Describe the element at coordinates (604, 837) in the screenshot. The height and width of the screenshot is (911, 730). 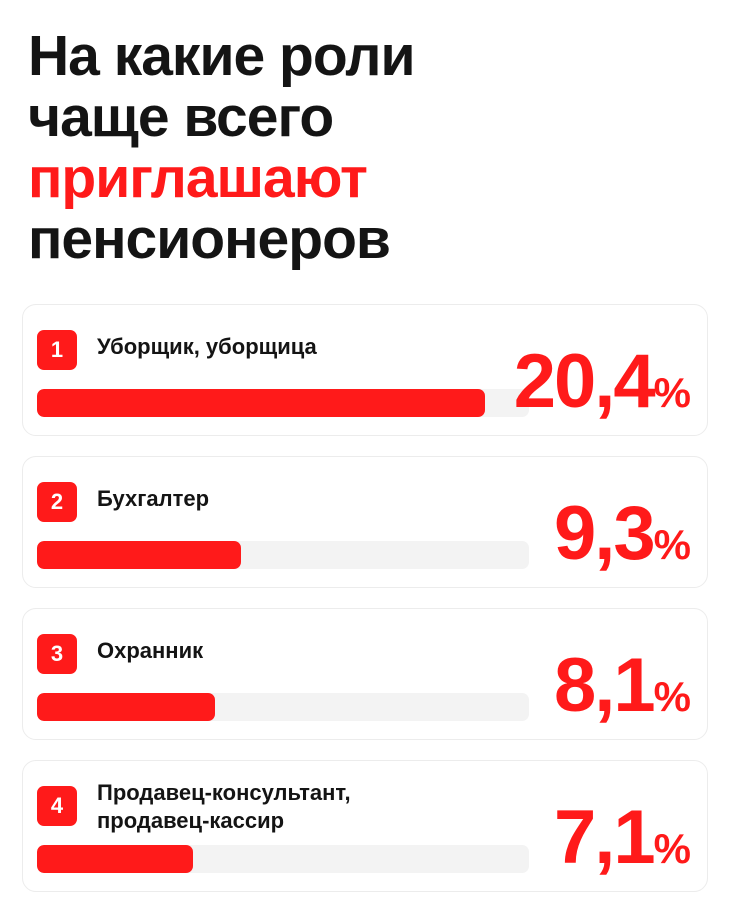
I see `percent-number: 7,1` at that location.